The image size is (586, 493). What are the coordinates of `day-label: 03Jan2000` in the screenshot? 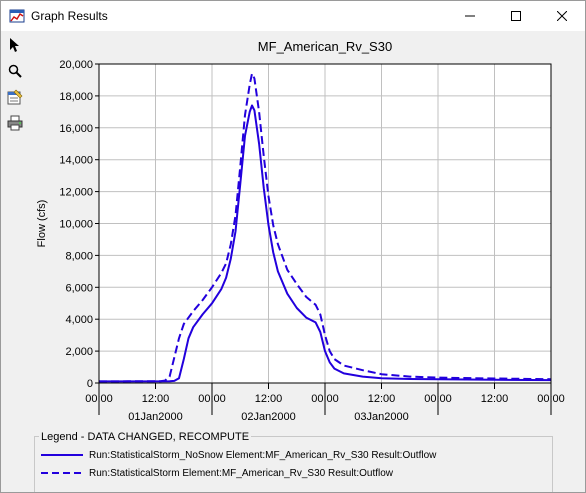 It's located at (381, 417).